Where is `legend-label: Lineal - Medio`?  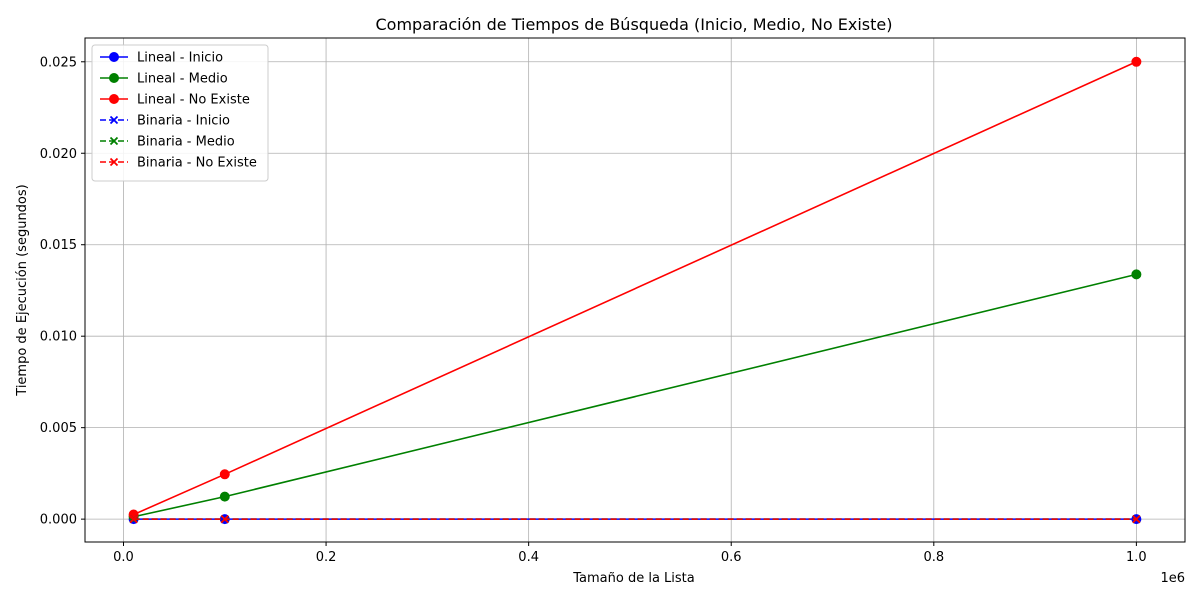
legend-label: Lineal - Medio is located at coordinates (182, 79).